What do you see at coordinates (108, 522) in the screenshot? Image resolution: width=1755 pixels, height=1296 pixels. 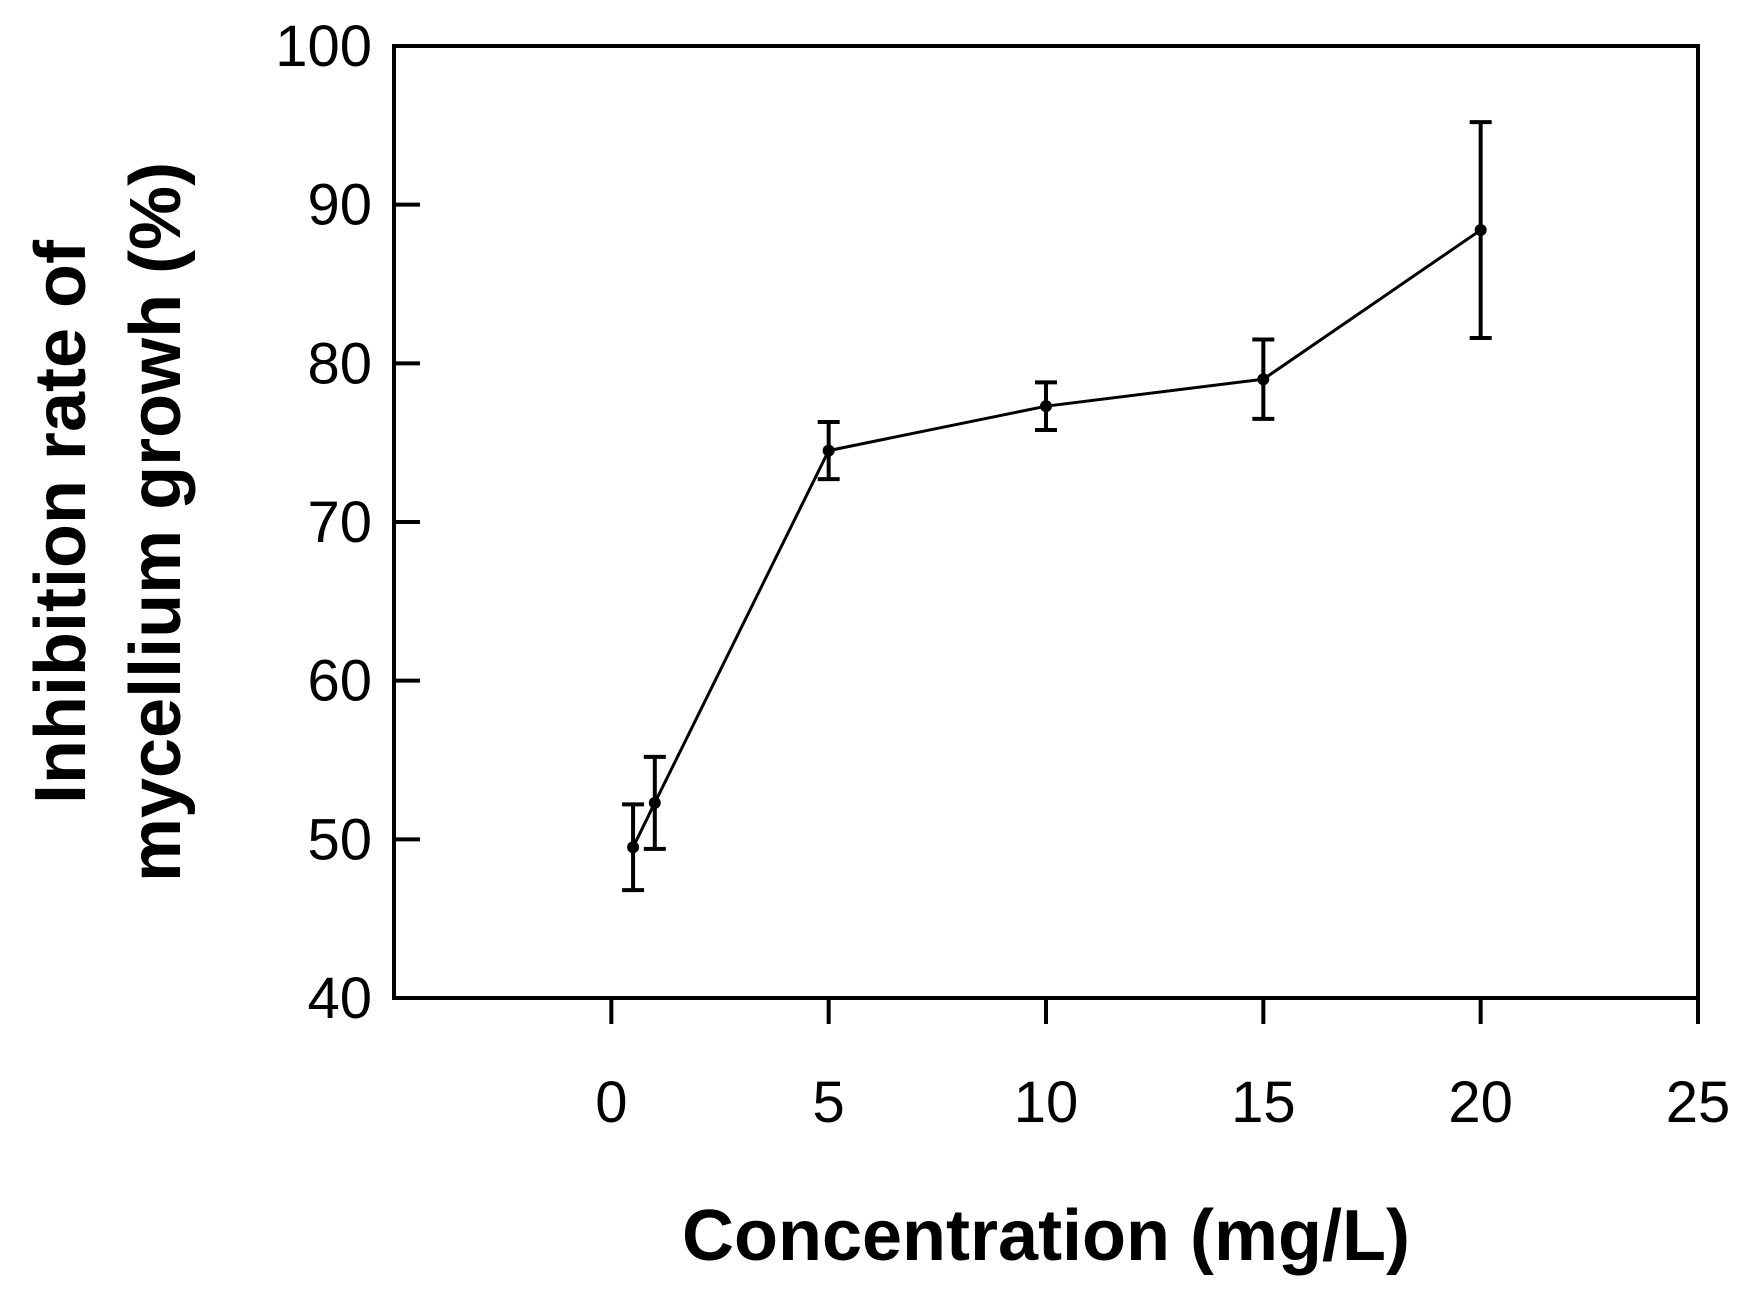 I see `y-axis-title: Inhibition rate of mycellium growh (%)` at bounding box center [108, 522].